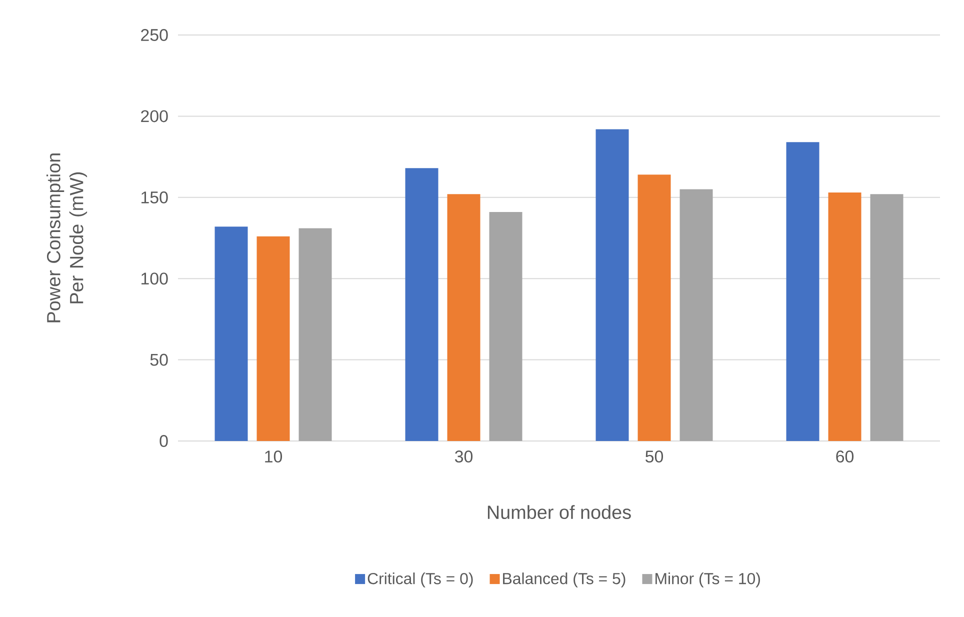  Describe the element at coordinates (159, 360) in the screenshot. I see `y-tick-label: 50` at that location.